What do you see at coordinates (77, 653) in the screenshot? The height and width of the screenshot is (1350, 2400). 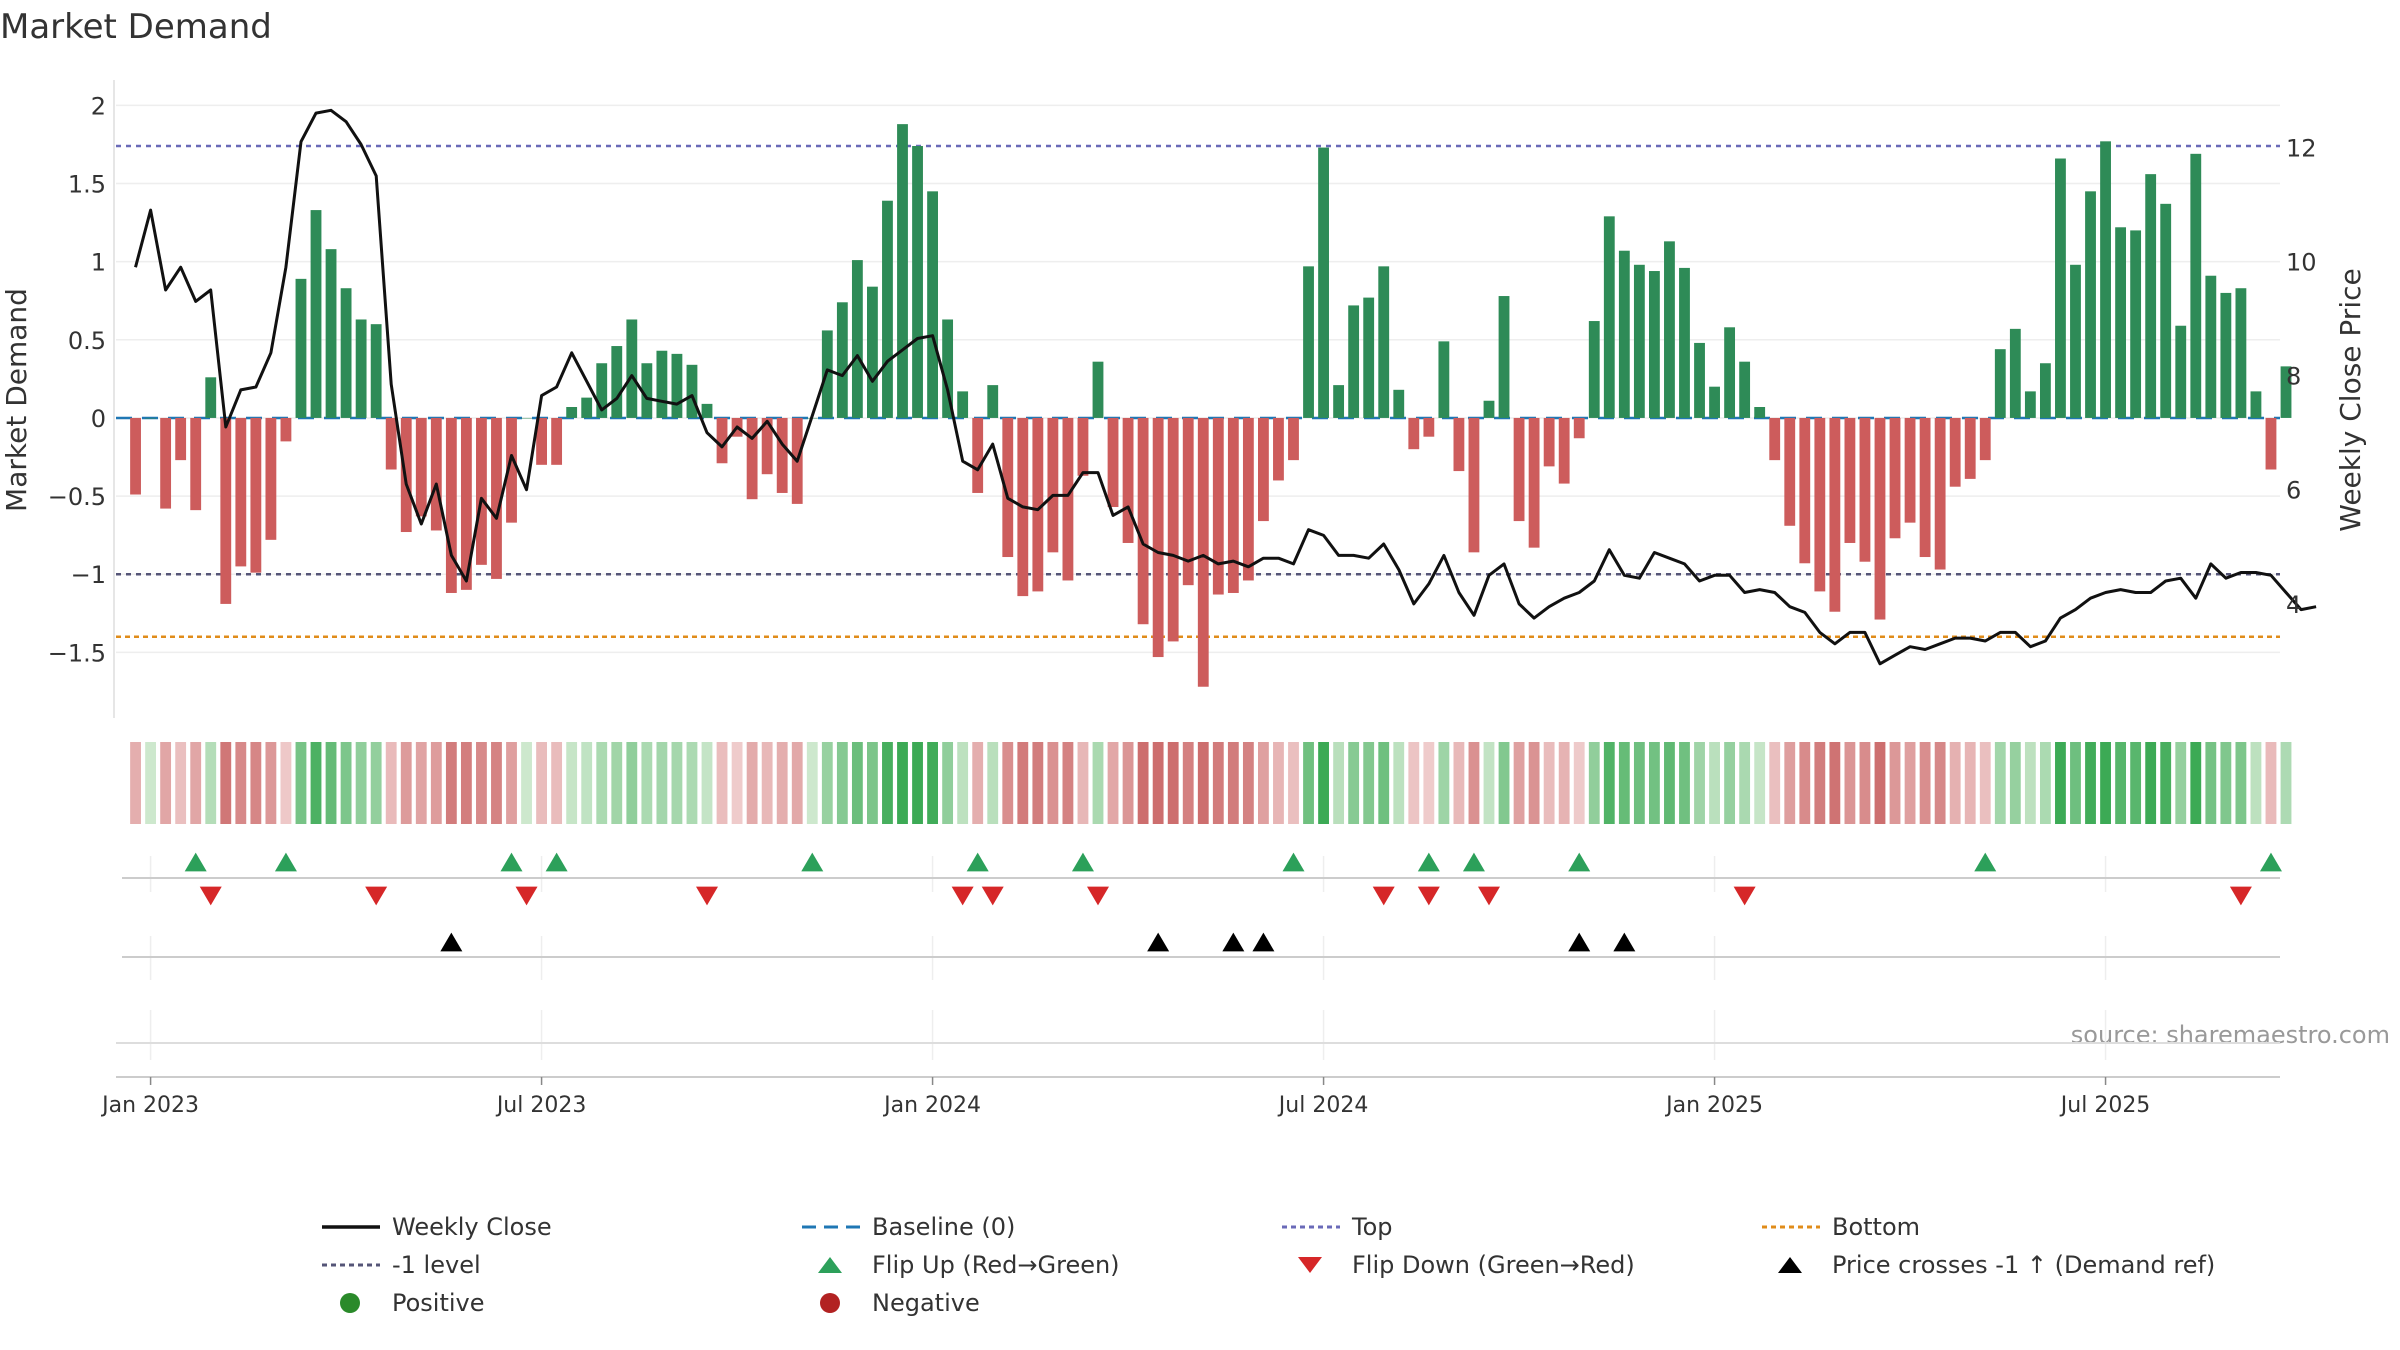 I see `left-tick-label: −1.5` at bounding box center [77, 653].